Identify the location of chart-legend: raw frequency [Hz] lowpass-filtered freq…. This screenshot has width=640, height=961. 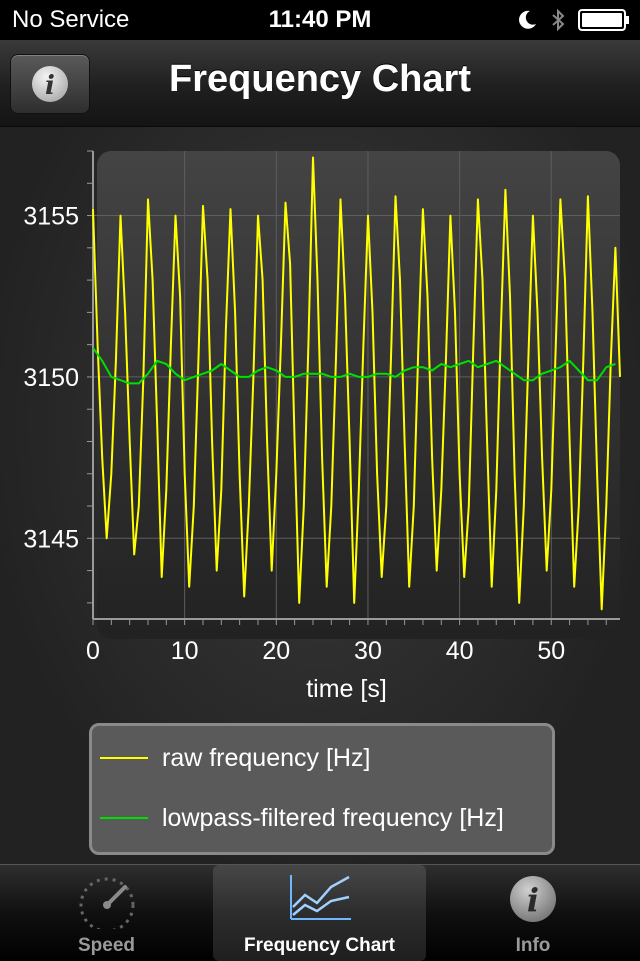
(322, 789).